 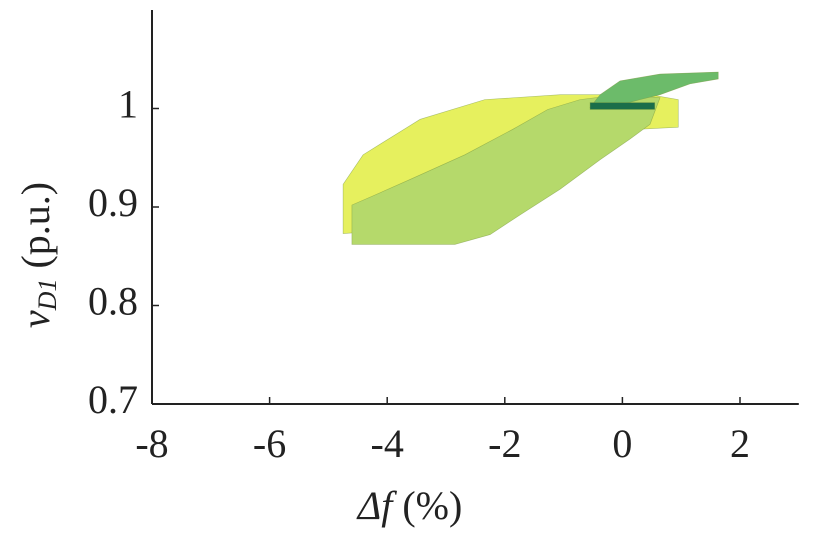 I want to click on x-axis-label: Δf (%), so click(x=409, y=505).